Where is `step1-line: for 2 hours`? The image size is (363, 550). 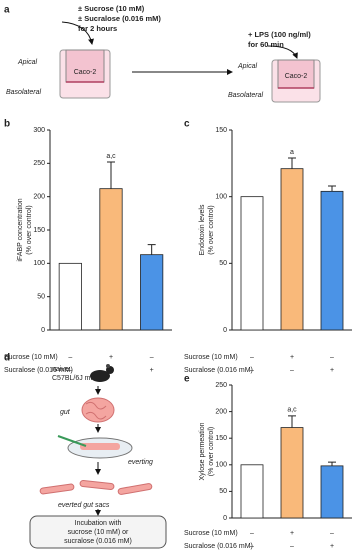 step1-line: for 2 hours is located at coordinates (97, 28).